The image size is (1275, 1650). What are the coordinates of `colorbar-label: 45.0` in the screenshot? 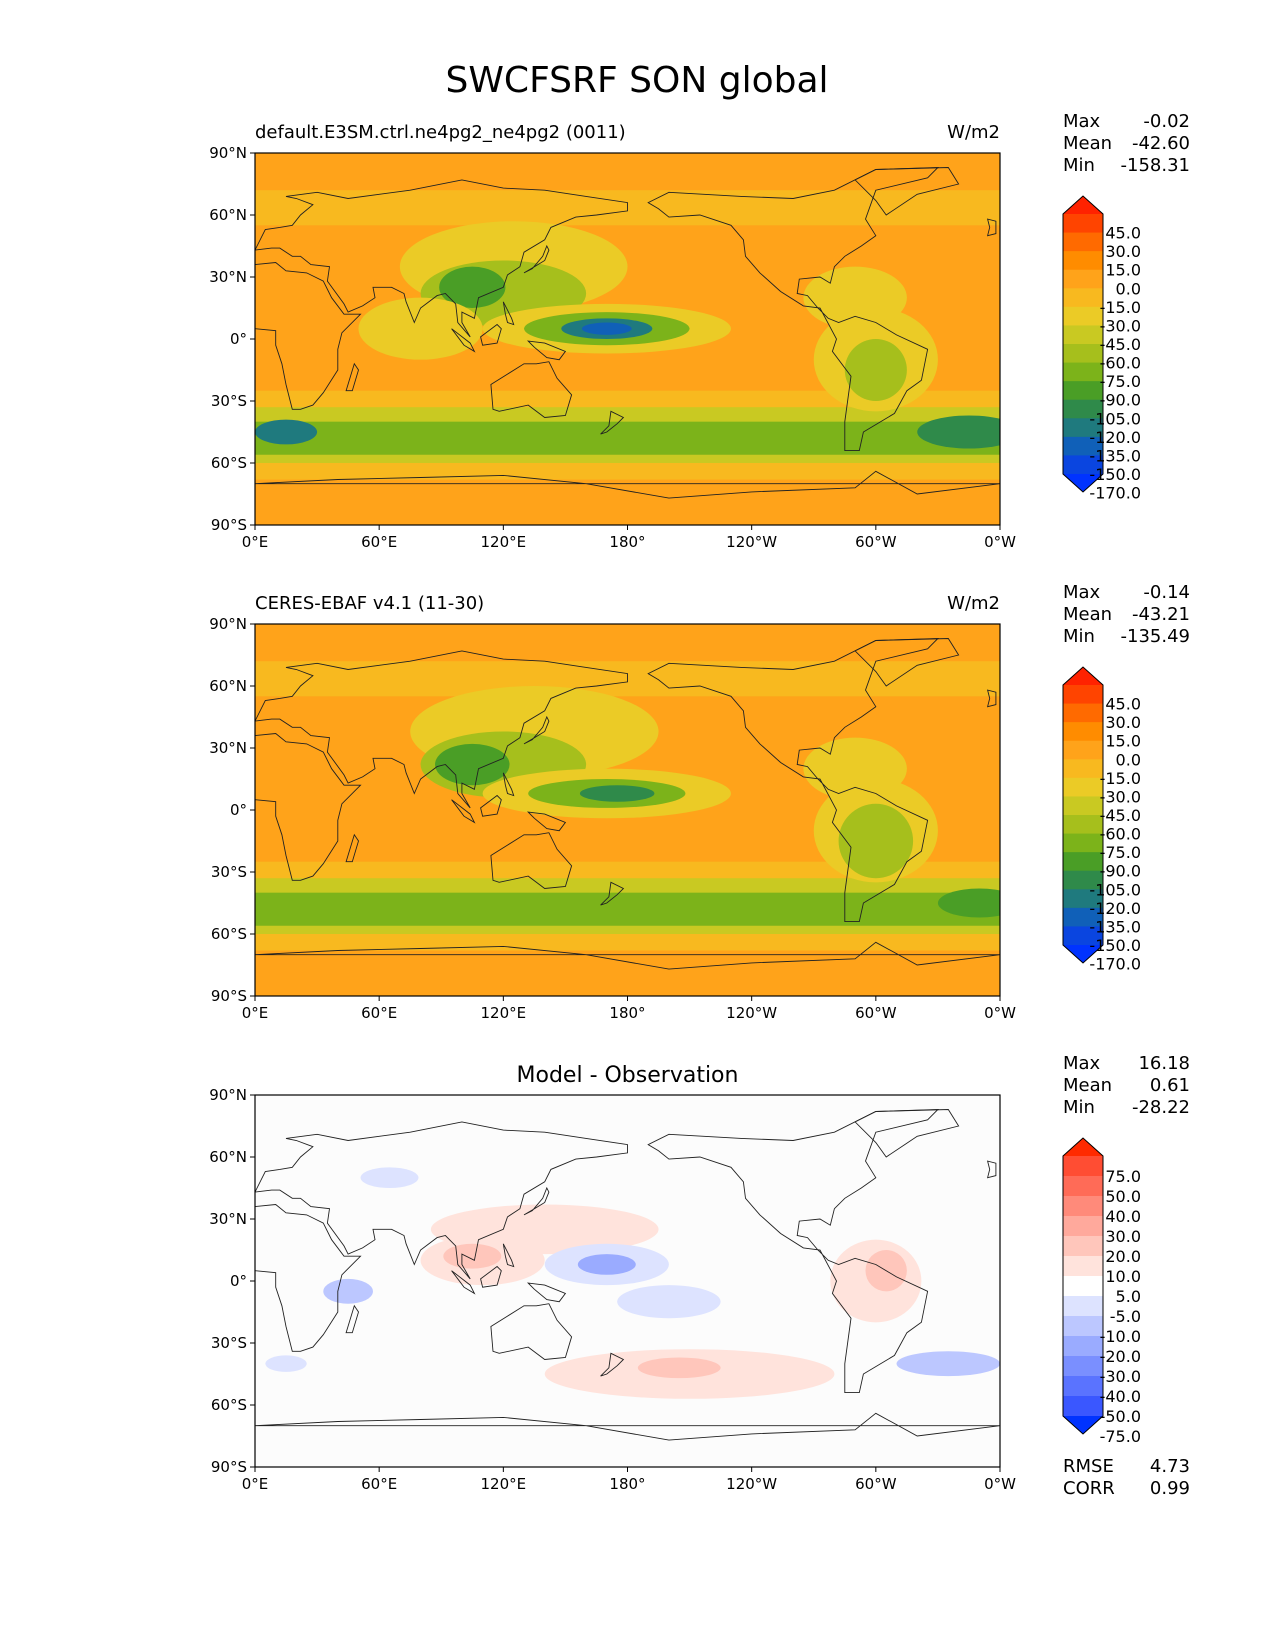 It's located at (1123, 704).